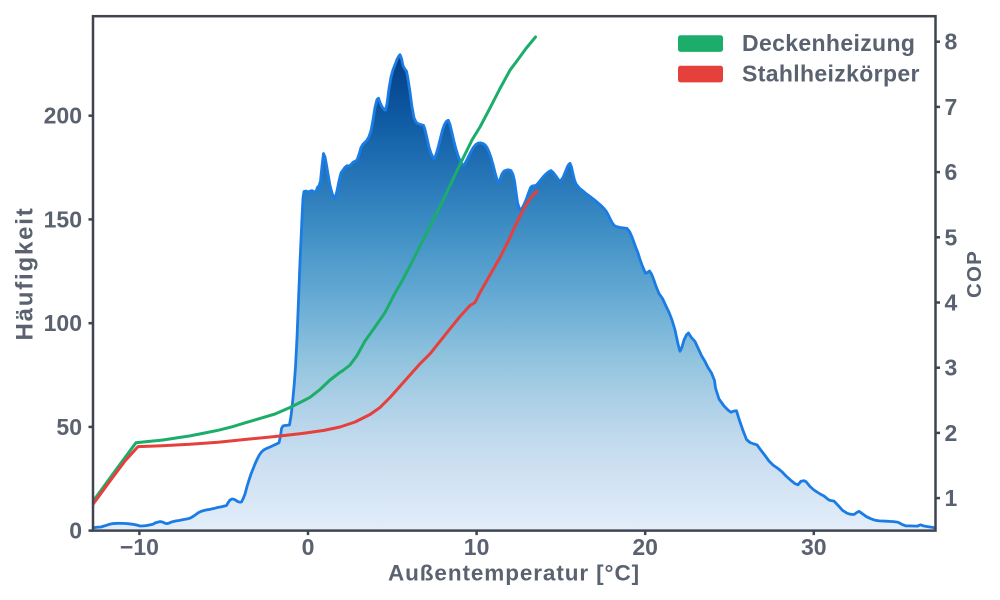 The height and width of the screenshot is (600, 1000). Describe the element at coordinates (645, 547) in the screenshot. I see `svg-text: 20` at that location.